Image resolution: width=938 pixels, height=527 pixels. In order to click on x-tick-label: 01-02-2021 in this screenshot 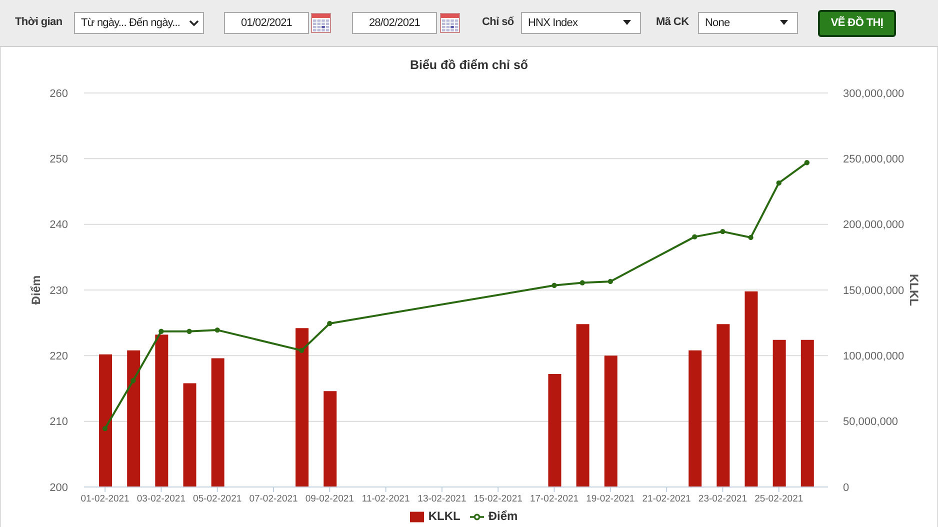, I will do `click(105, 499)`.